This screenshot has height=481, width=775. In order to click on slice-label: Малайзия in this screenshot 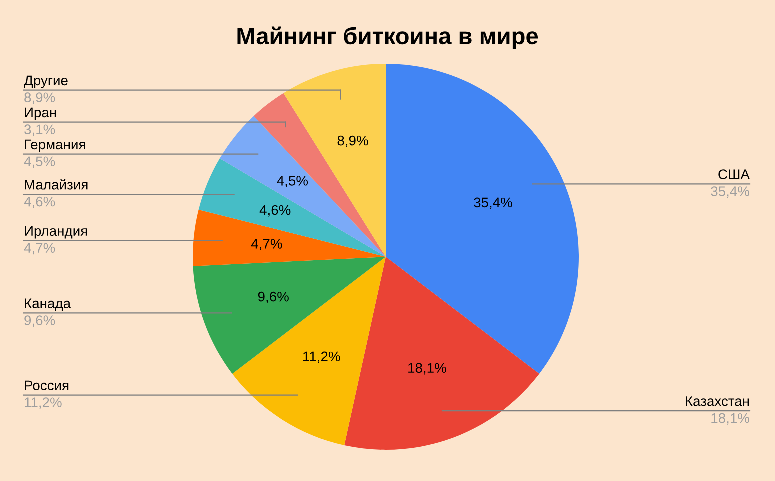, I will do `click(56, 184)`.